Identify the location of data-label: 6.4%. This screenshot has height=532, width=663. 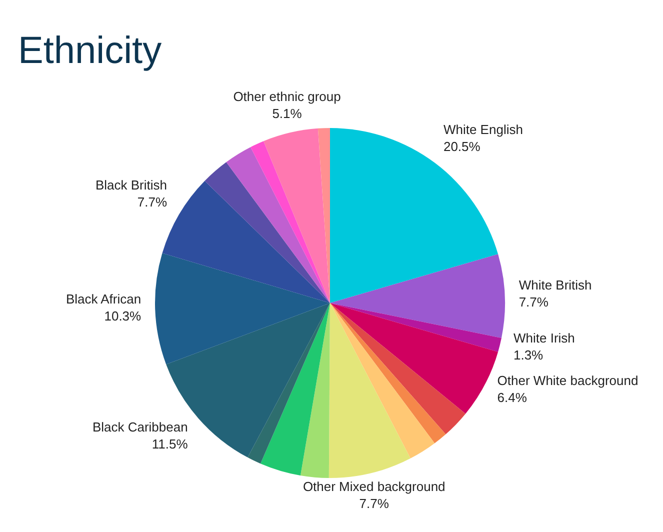
(512, 397).